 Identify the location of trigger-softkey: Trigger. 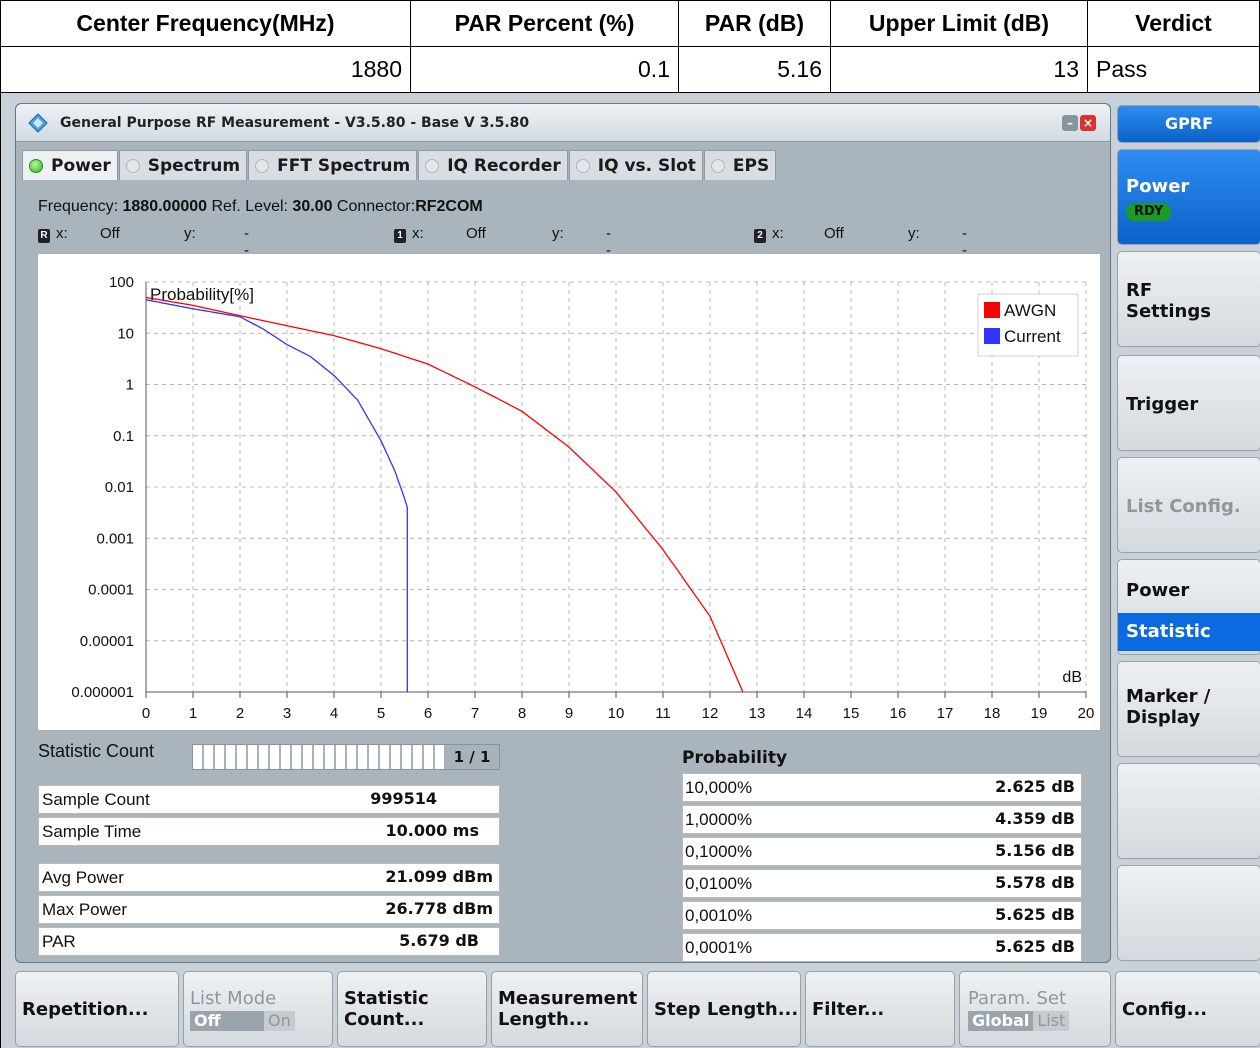
(1188, 403).